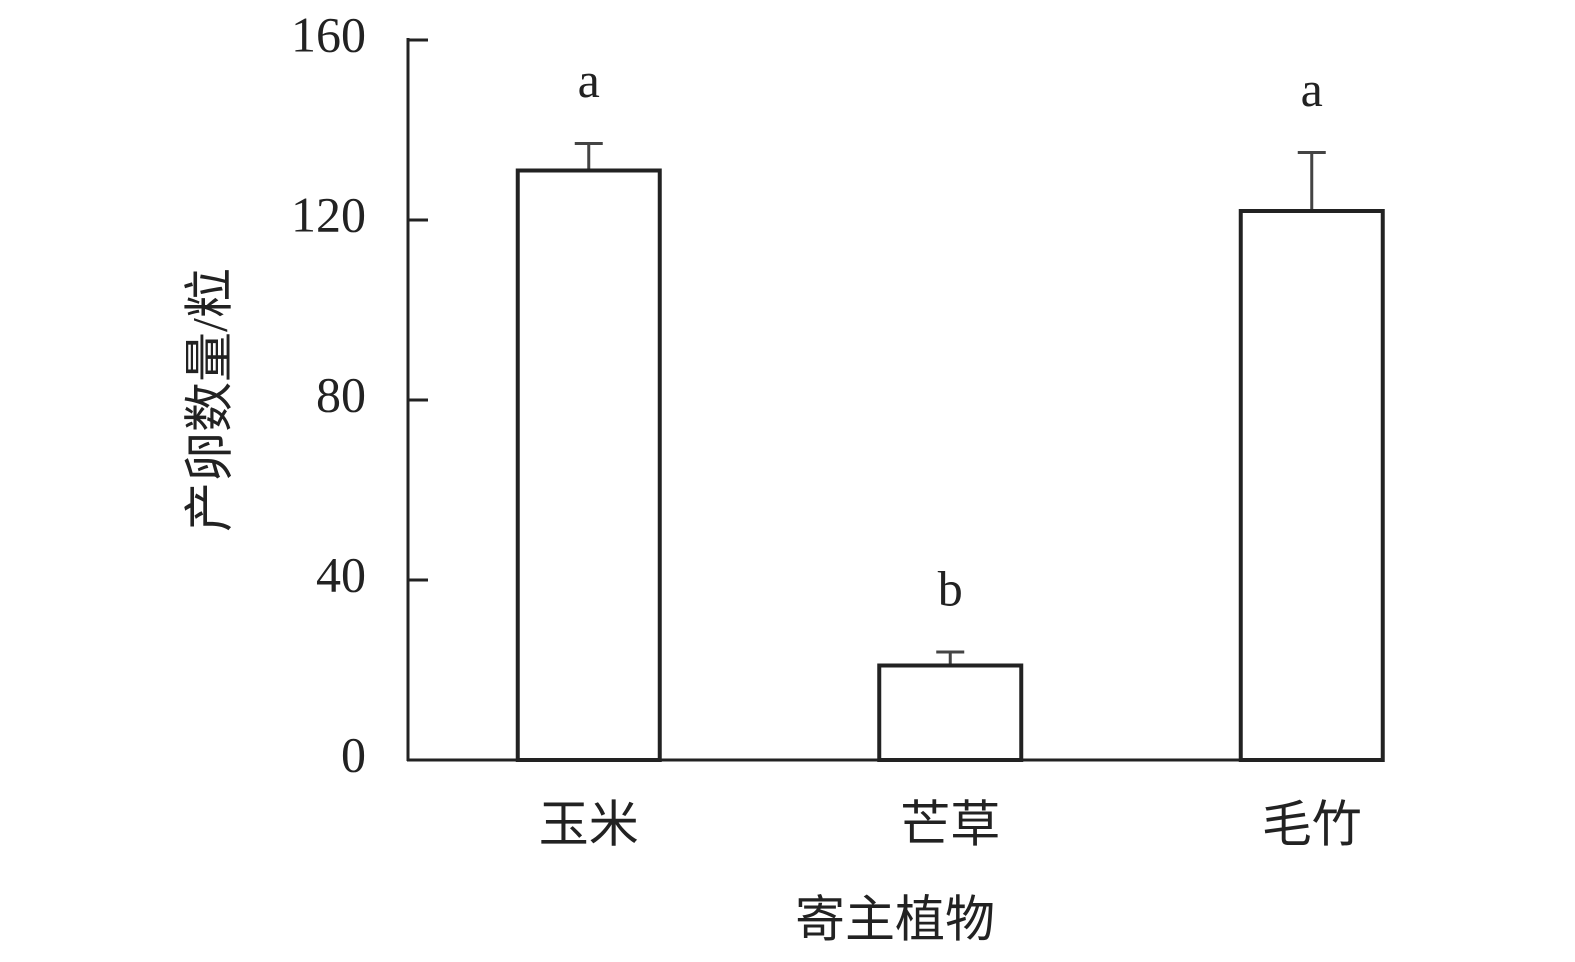 This screenshot has width=1575, height=962. What do you see at coordinates (1312, 824) in the screenshot?
I see `x-tick-label: 毛竹` at bounding box center [1312, 824].